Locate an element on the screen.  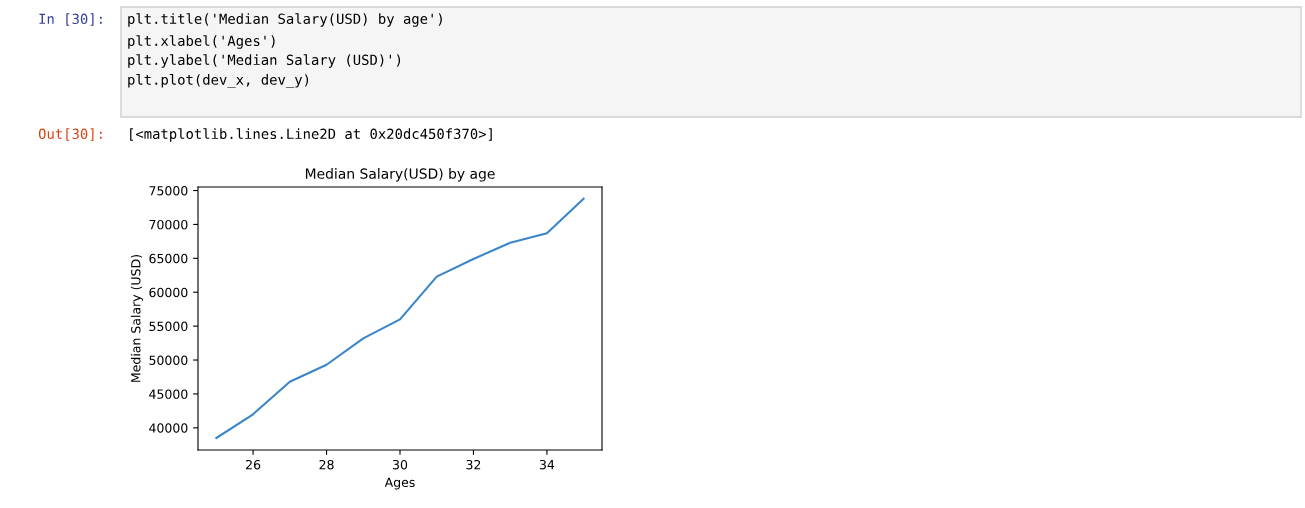
text: plt.plot(dev_x, dev_y) is located at coordinates (218, 81).